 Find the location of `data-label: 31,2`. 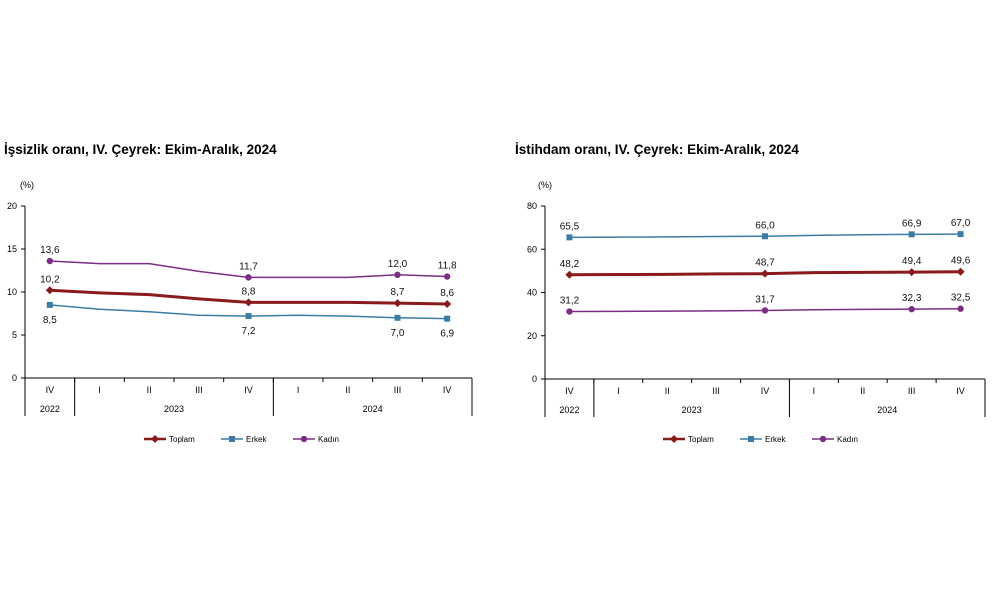

data-label: 31,2 is located at coordinates (570, 301).